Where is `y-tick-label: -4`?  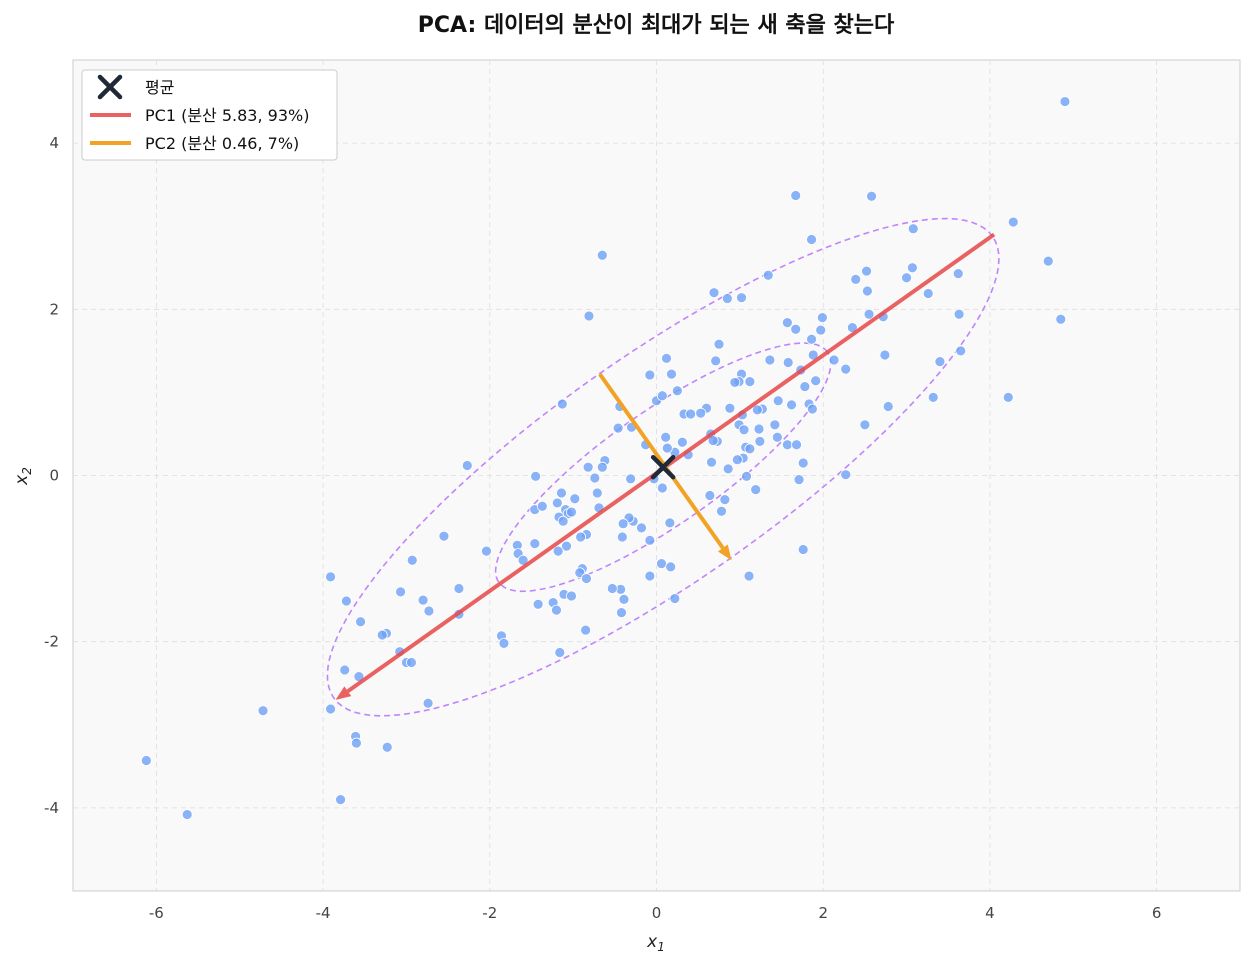 y-tick-label: -4 is located at coordinates (51, 808).